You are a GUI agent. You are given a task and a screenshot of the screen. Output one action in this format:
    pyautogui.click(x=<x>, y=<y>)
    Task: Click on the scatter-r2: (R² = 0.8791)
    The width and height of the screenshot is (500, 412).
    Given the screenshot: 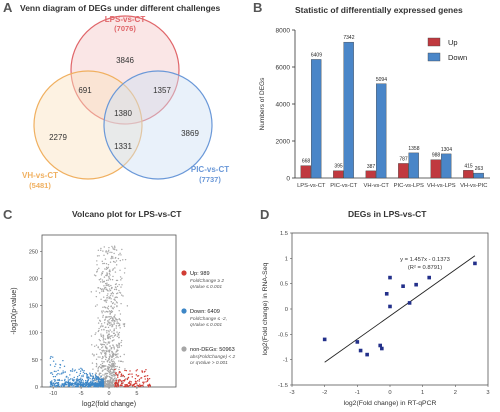 What is the action you would take?
    pyautogui.click(x=425, y=268)
    